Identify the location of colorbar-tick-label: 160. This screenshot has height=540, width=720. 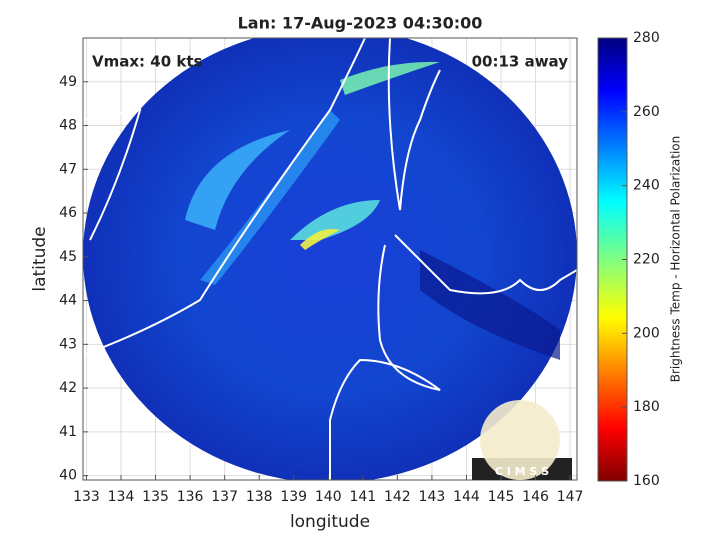
(646, 481).